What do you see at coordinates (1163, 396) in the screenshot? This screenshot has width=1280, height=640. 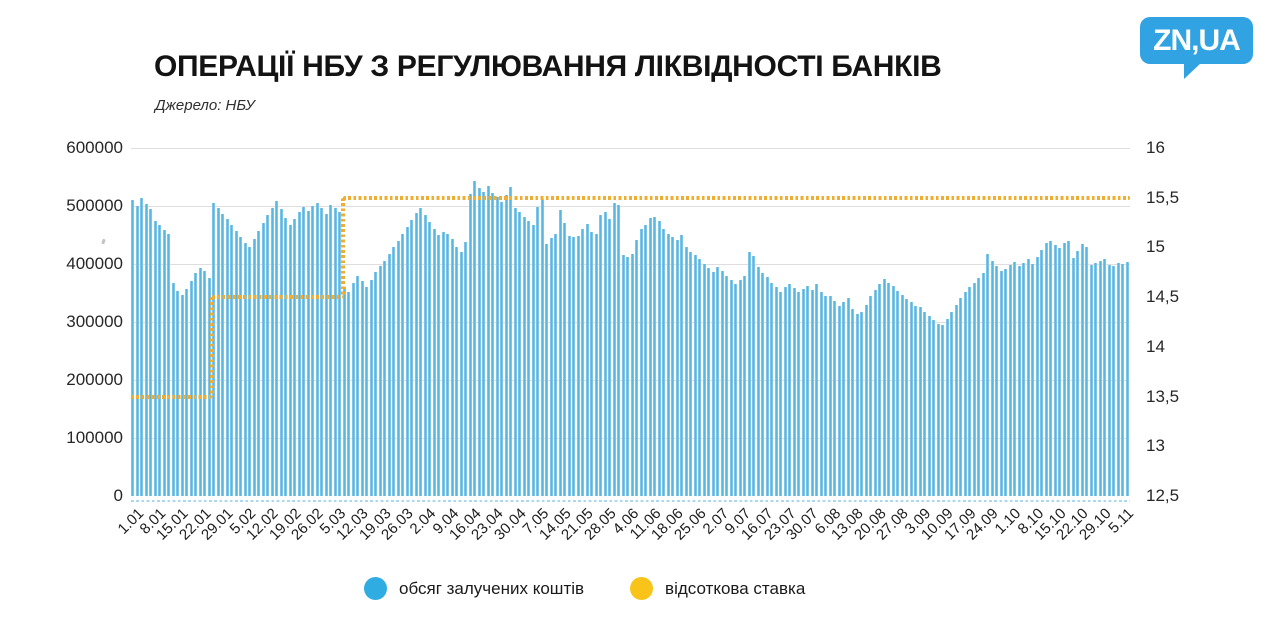 I see `y-tick-label-right: 13,5` at bounding box center [1163, 396].